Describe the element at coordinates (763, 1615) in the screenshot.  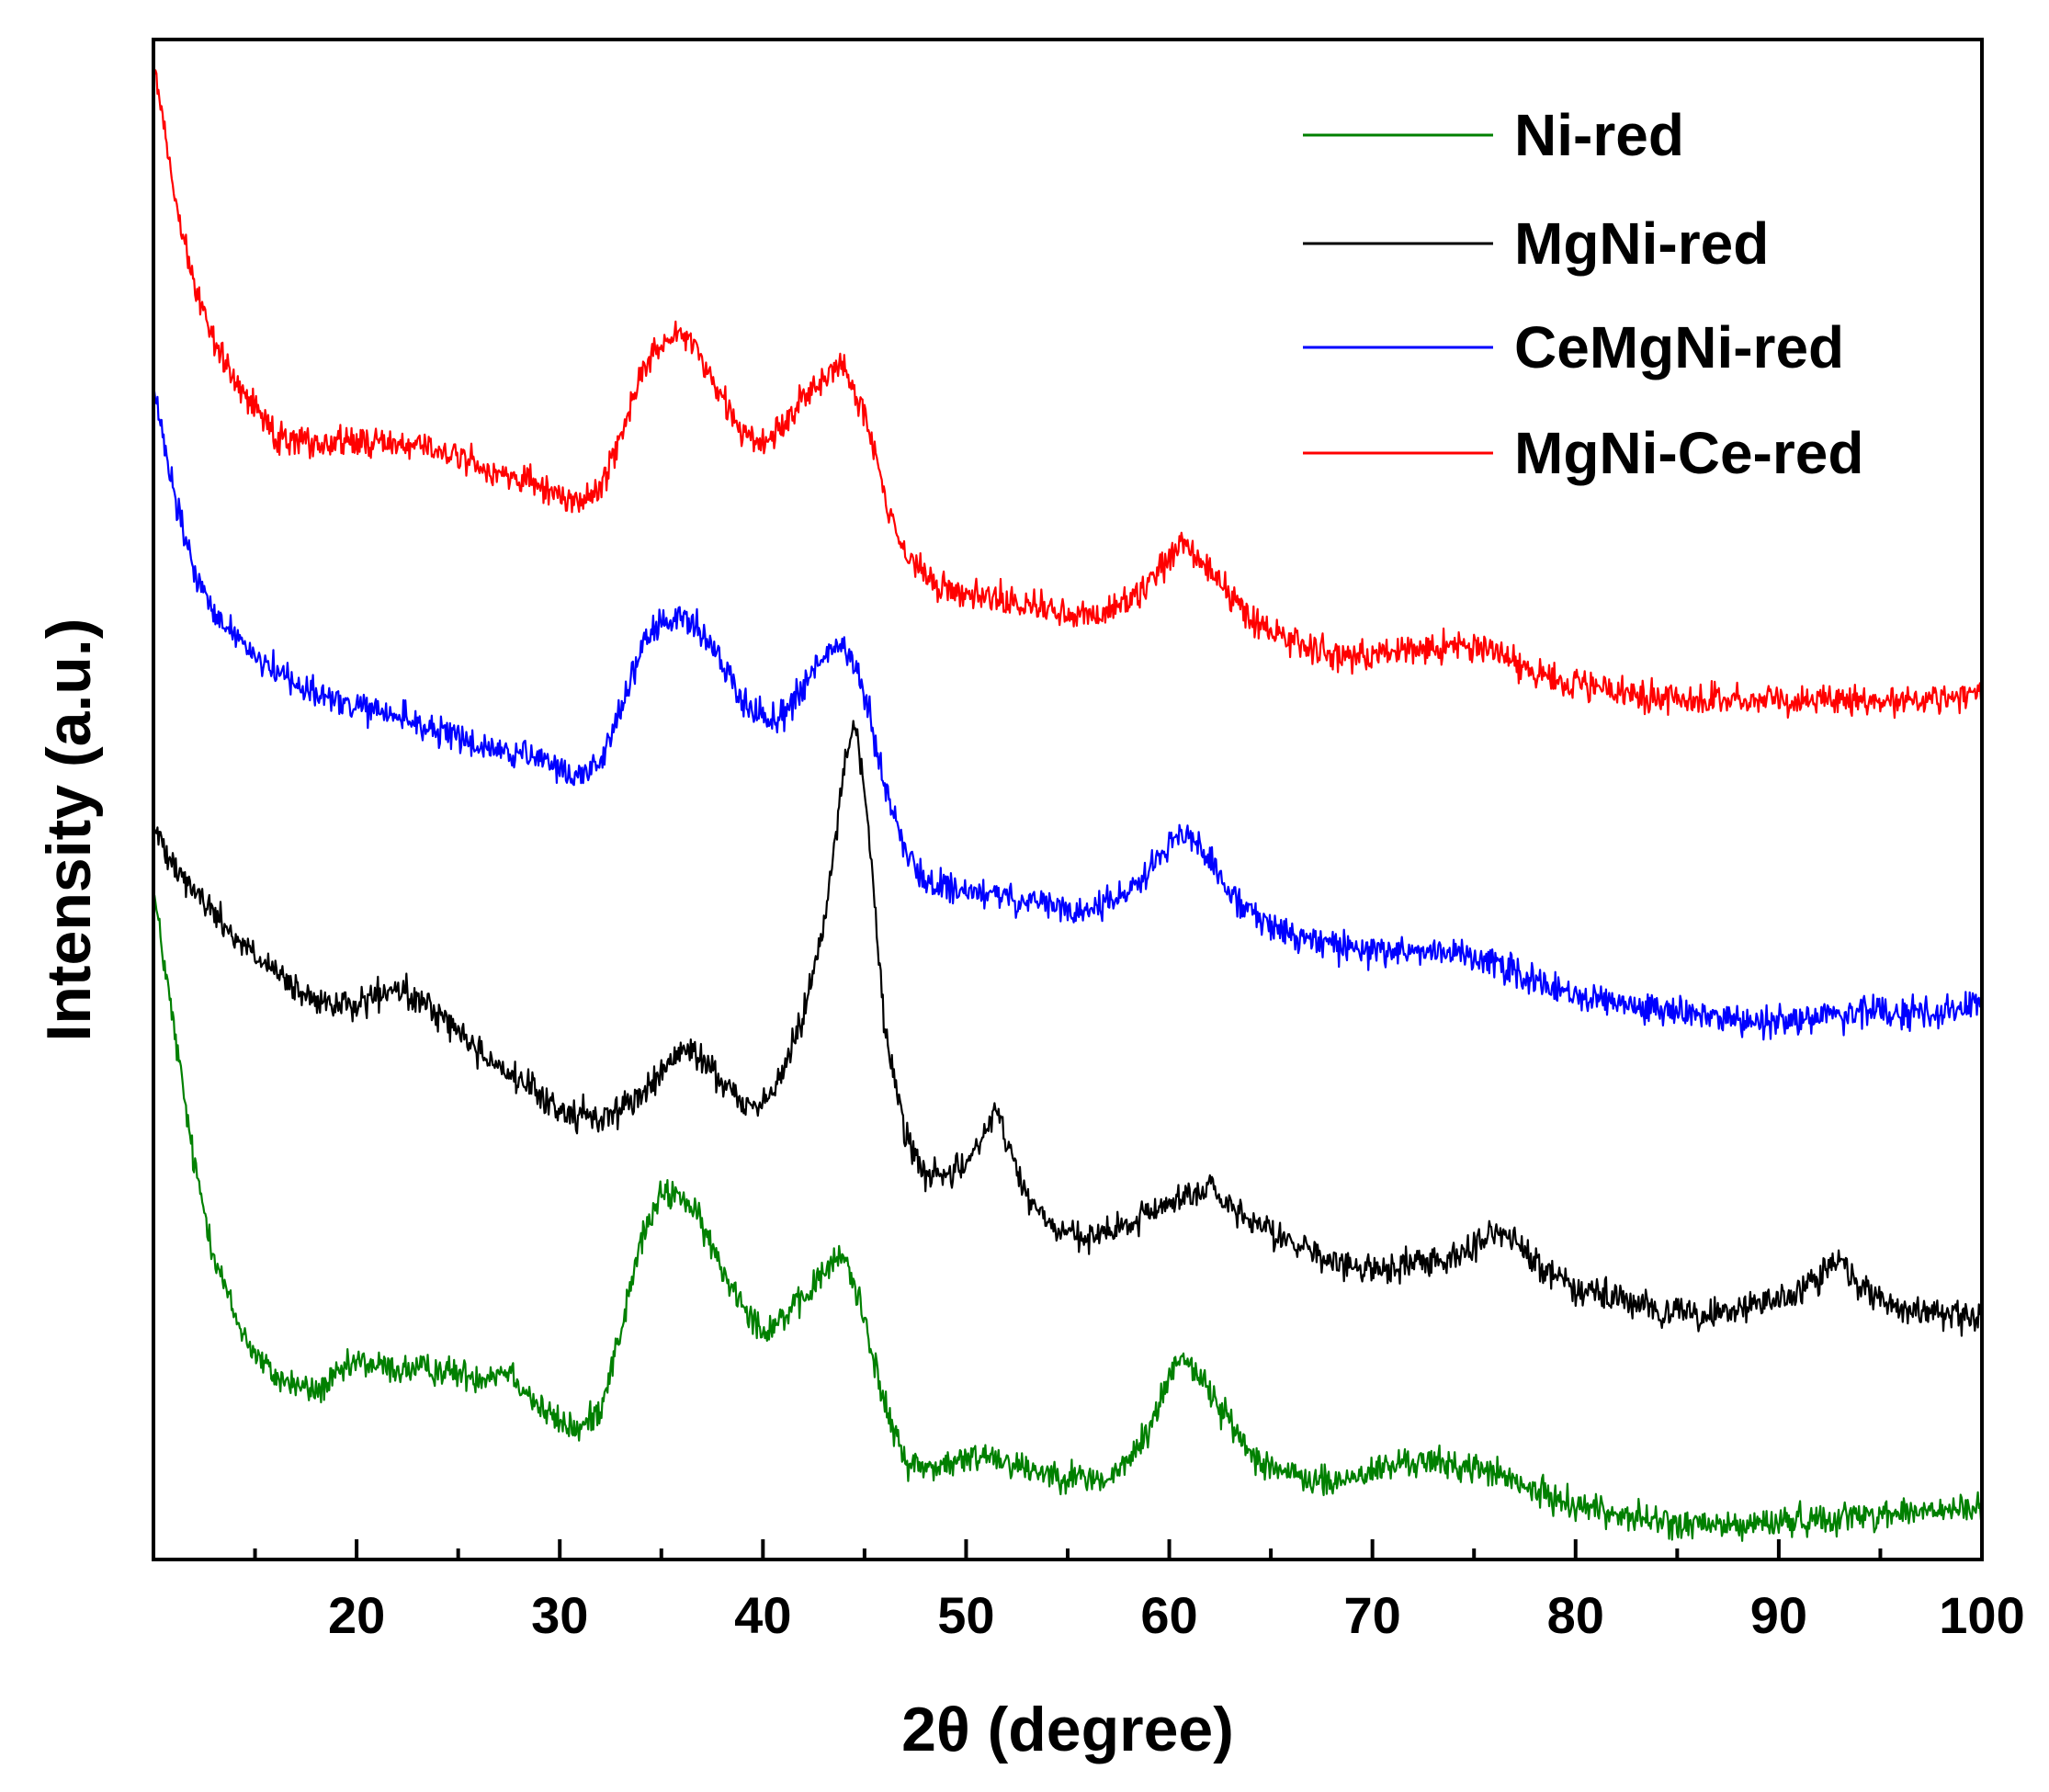
I see `x-tick-label: 40` at that location.